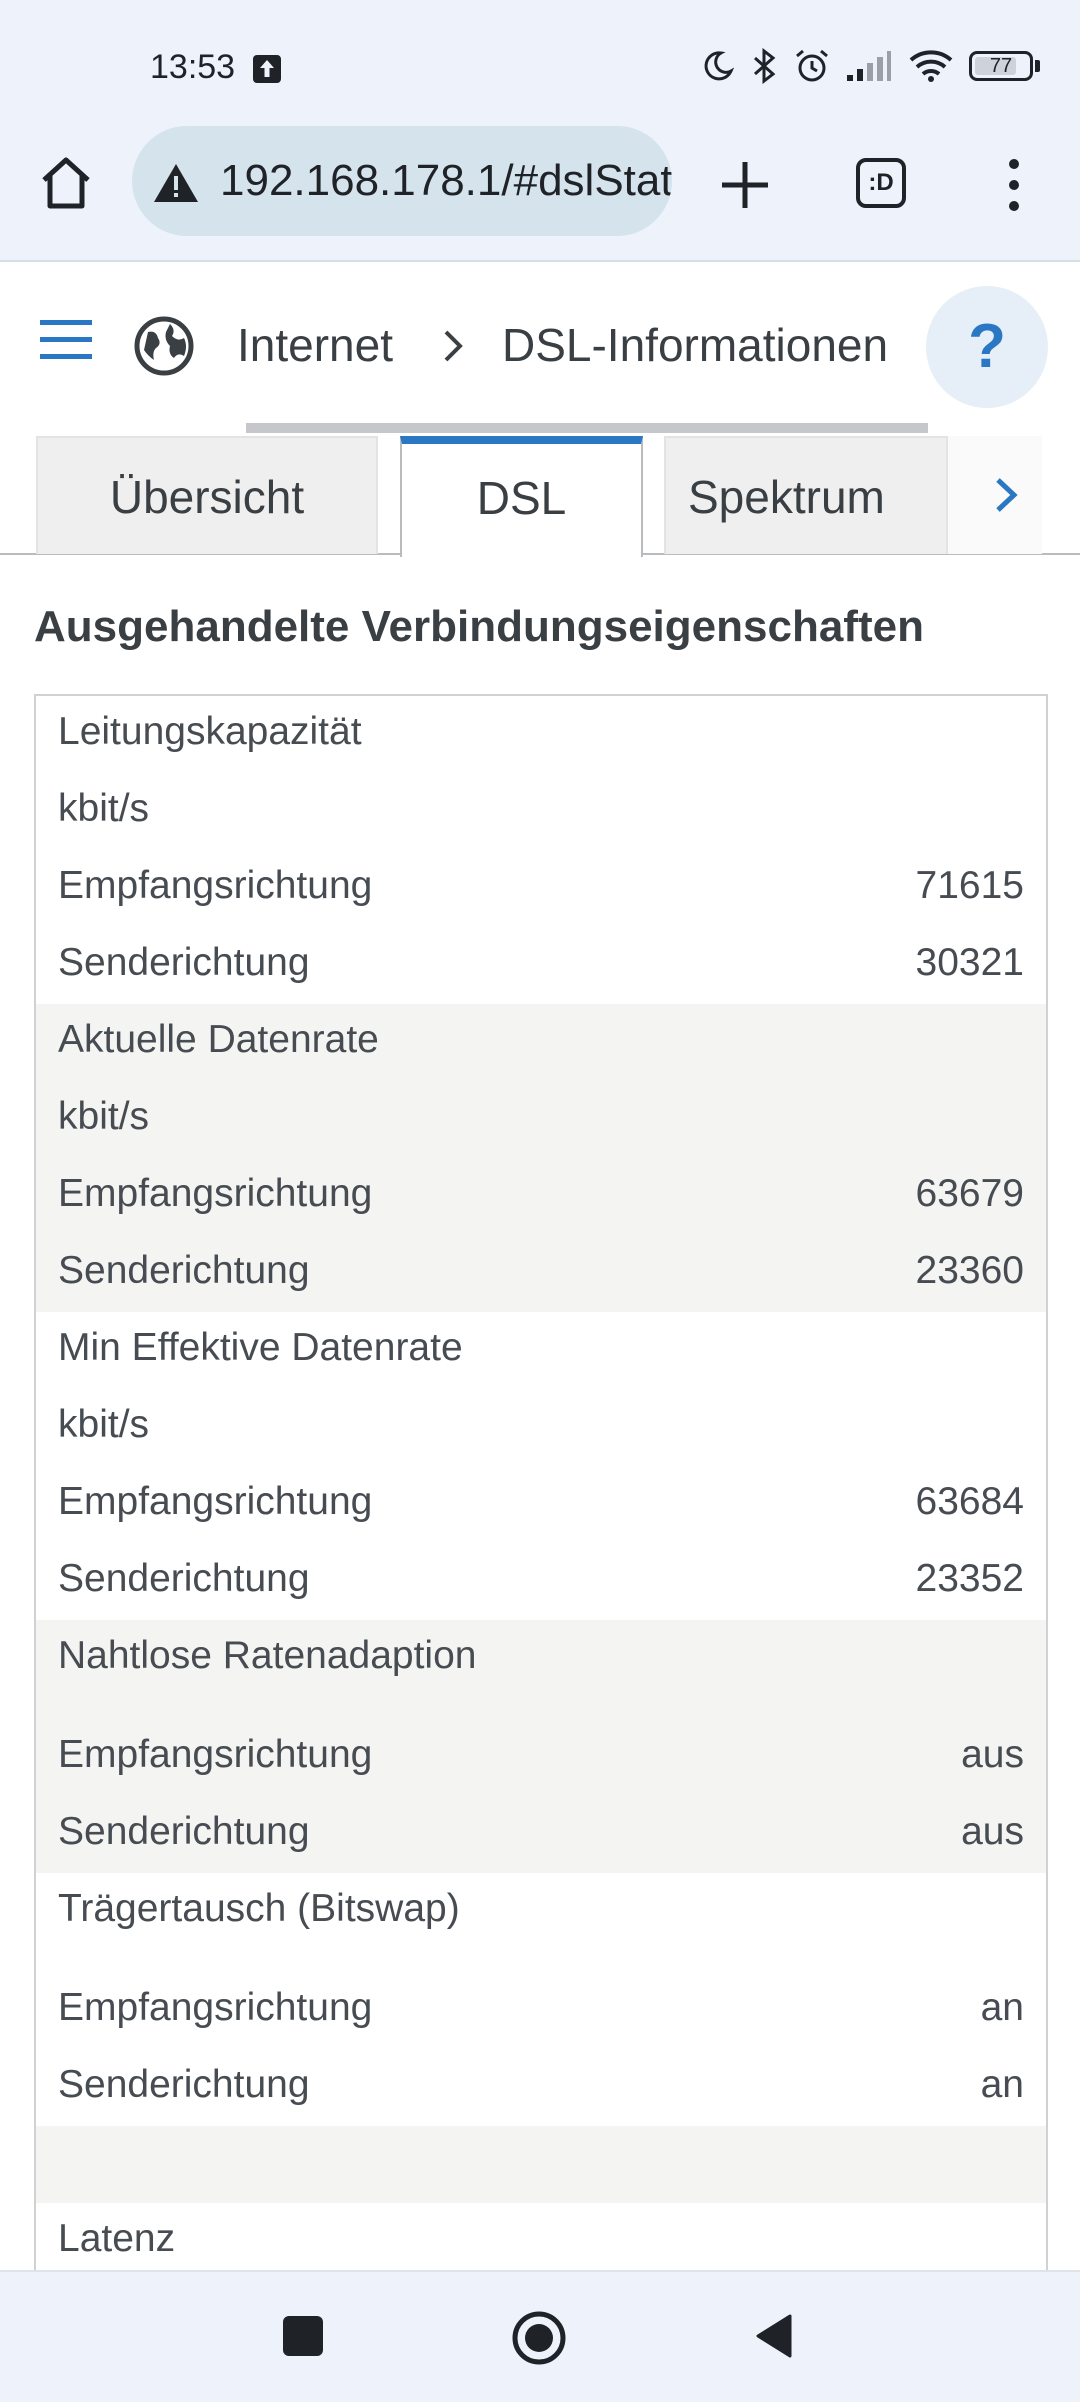 The image size is (1080, 2402). I want to click on tabs-scroll-right-button, so click(995, 495).